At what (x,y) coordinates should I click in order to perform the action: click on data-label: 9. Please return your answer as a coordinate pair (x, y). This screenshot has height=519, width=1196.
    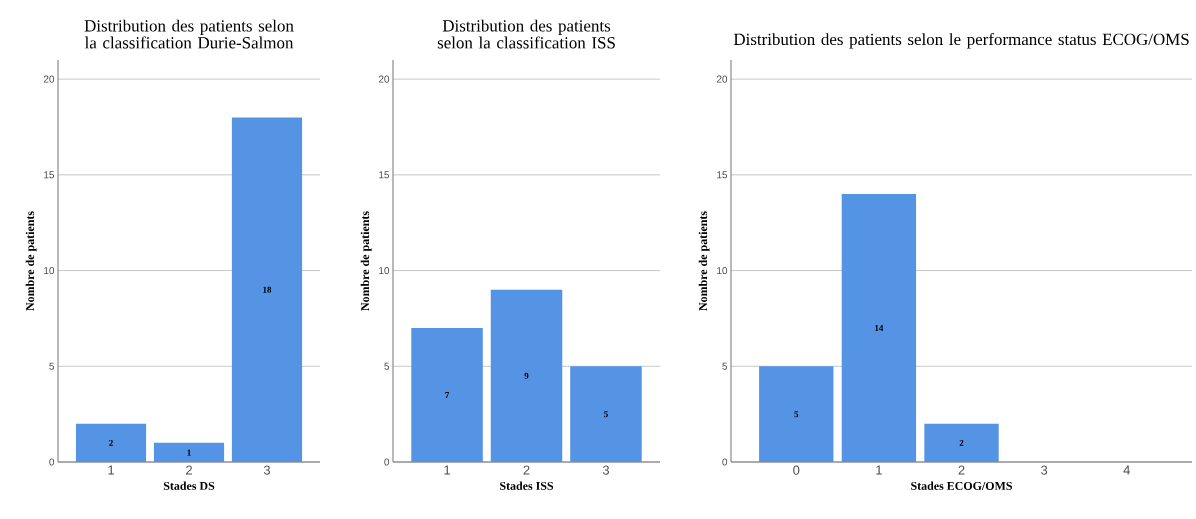
    Looking at the image, I should click on (526, 375).